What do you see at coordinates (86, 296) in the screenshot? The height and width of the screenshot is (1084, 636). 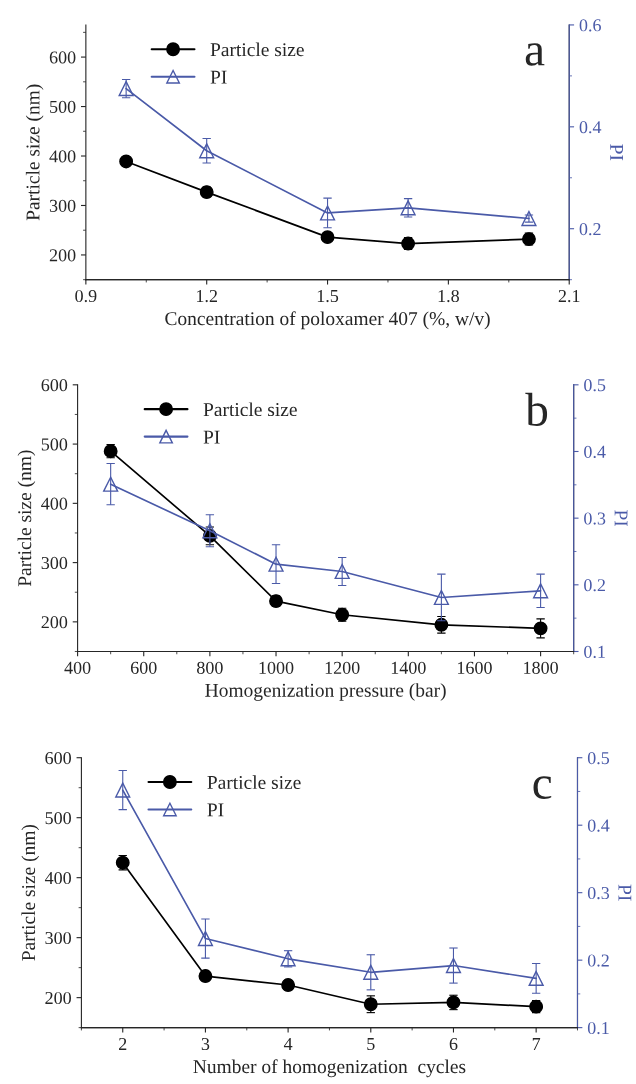 I see `x-tick-label: 0.9` at bounding box center [86, 296].